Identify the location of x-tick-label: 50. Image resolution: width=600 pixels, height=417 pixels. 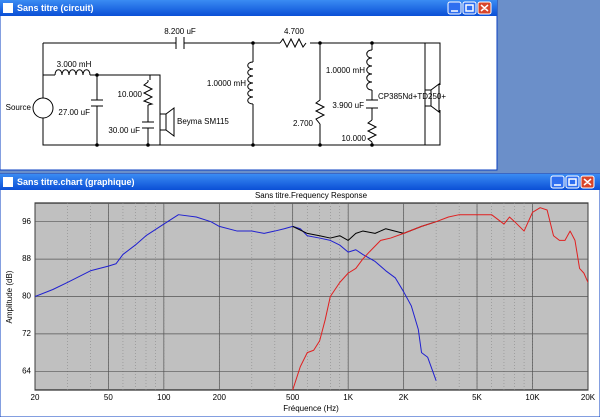
(108, 397).